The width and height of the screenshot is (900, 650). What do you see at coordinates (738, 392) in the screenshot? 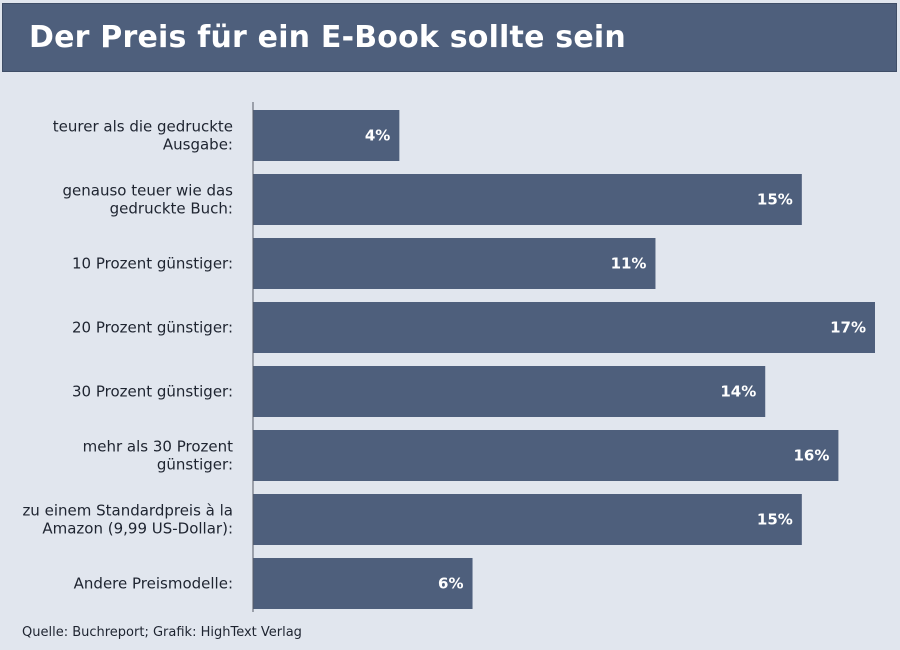
I see `data-label: 14%` at bounding box center [738, 392].